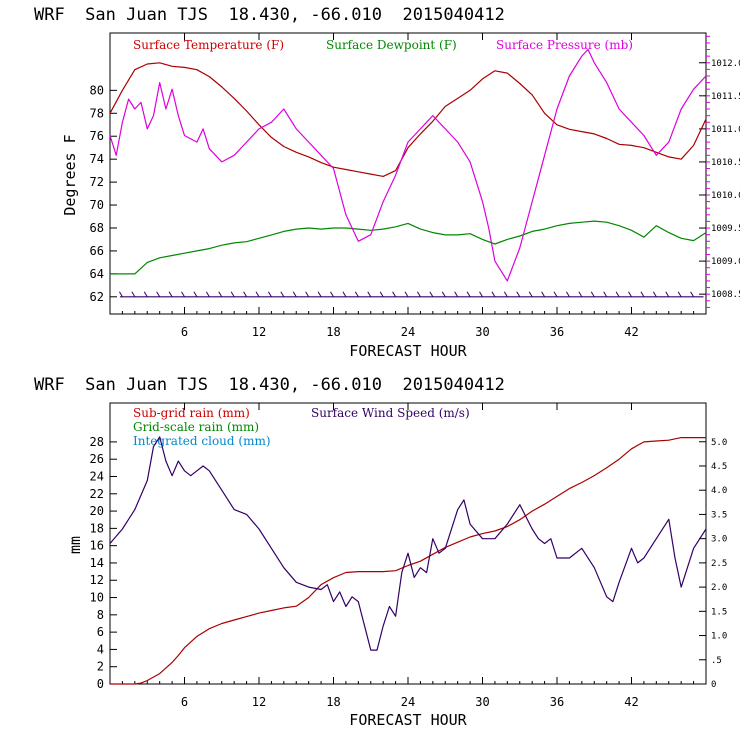 The height and width of the screenshot is (740, 740). Describe the element at coordinates (716, 661) in the screenshot. I see `bottom-y2tick-label: .5` at that location.